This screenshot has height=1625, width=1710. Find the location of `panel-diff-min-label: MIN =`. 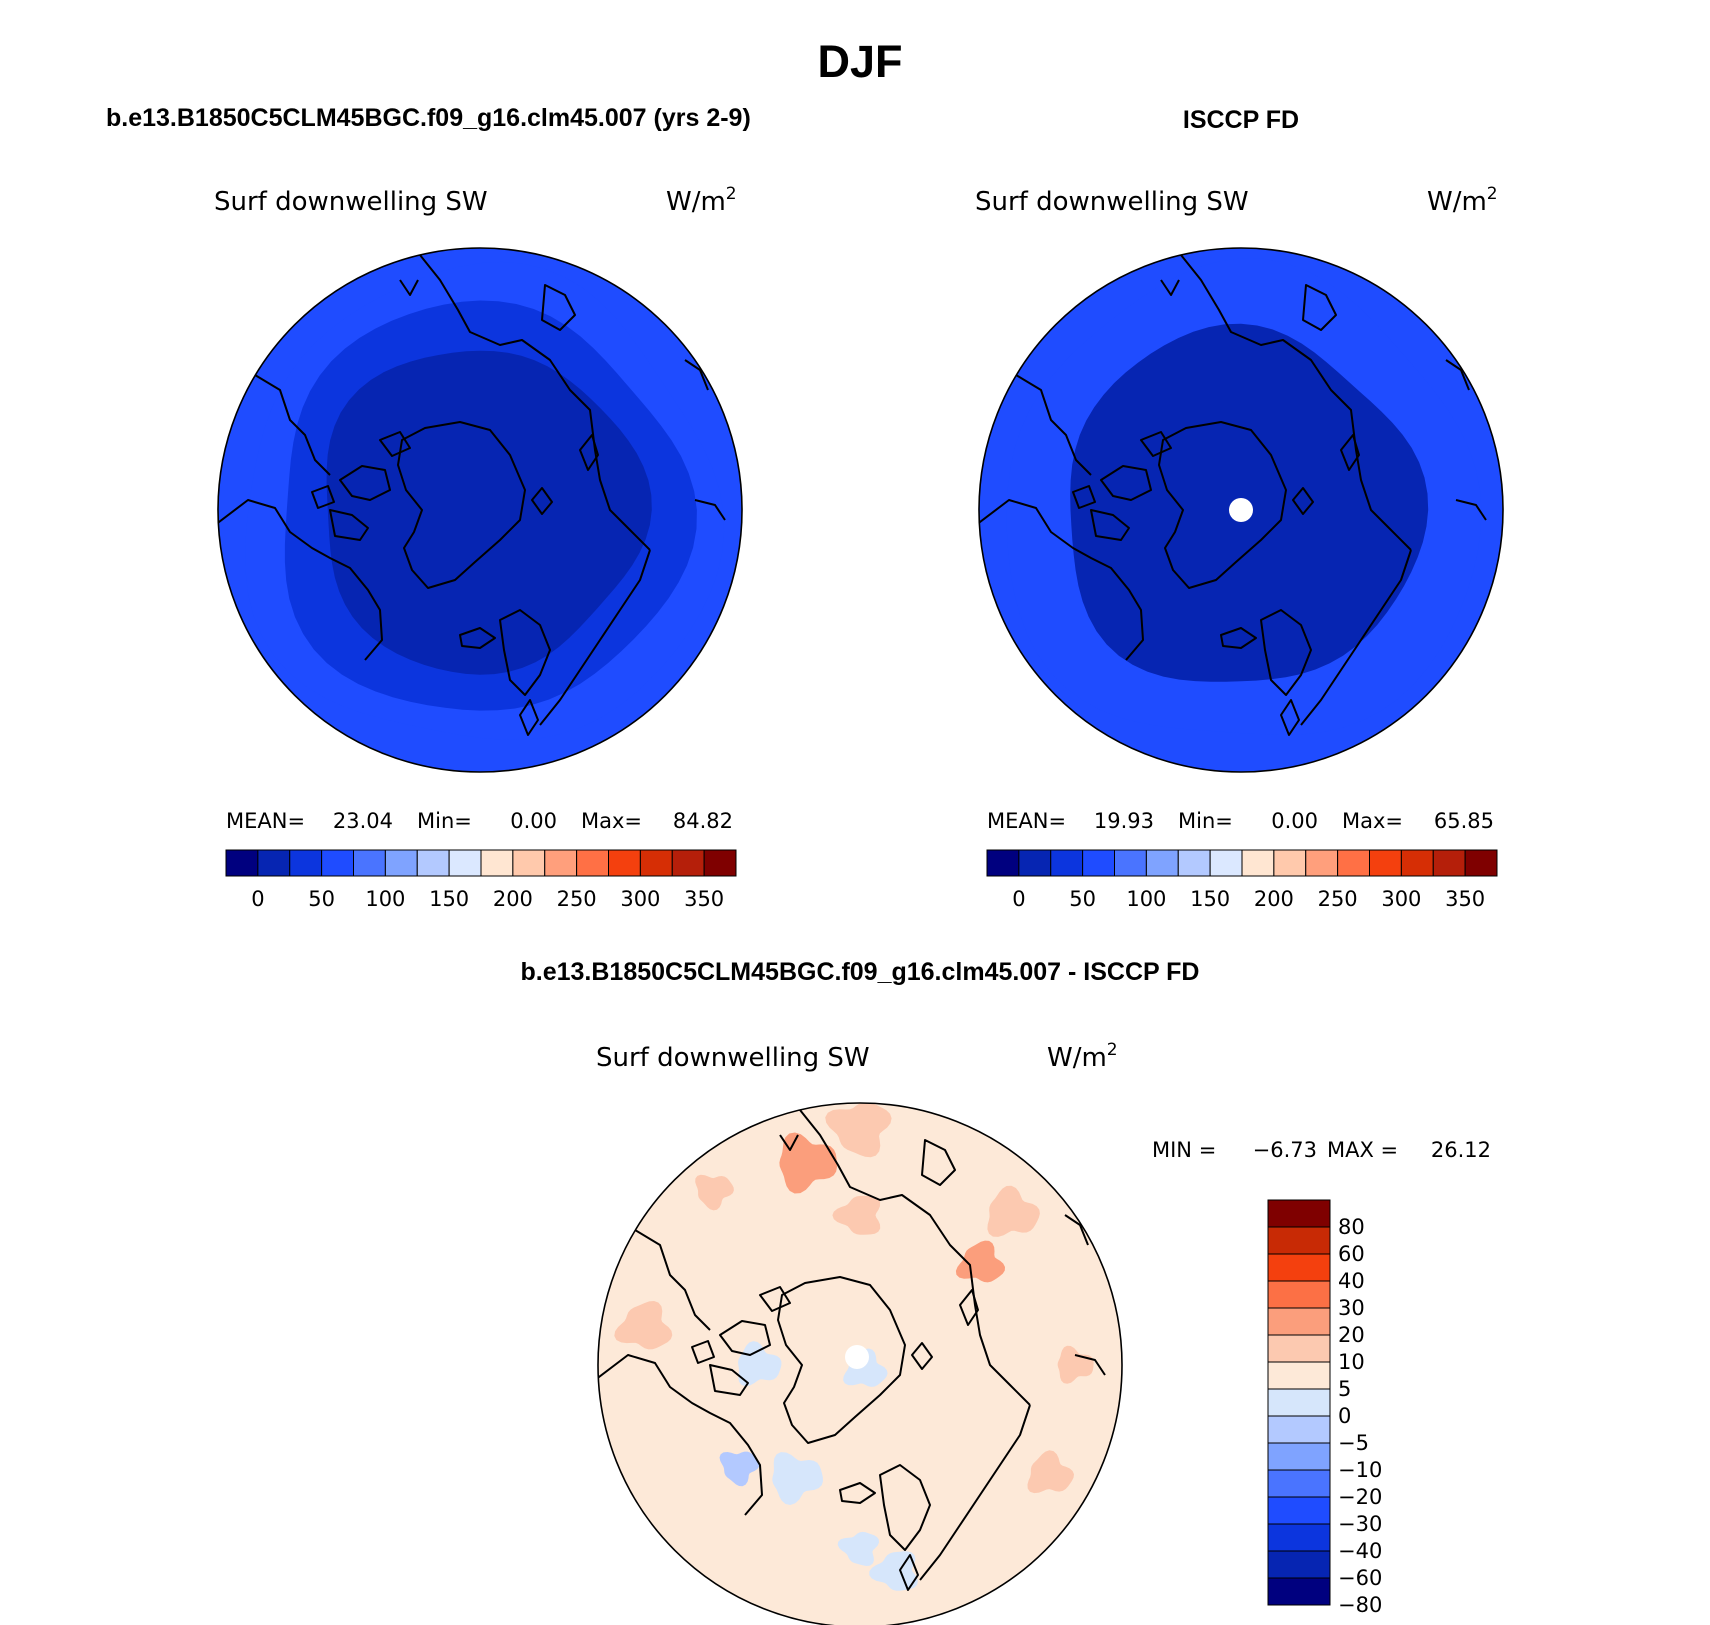

panel-diff-min-label: MIN = is located at coordinates (1184, 1150).